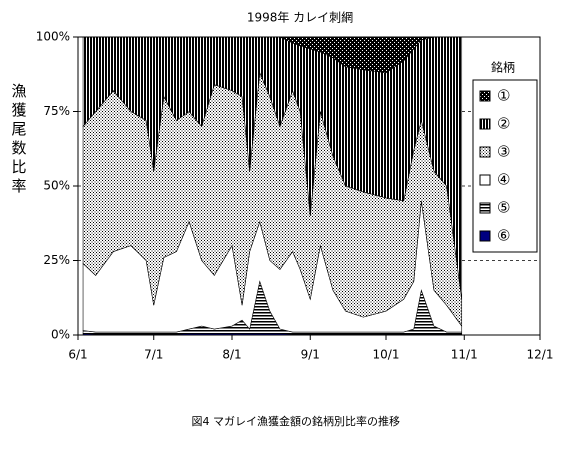 The width and height of the screenshot is (567, 449). I want to click on y-tick-label: 25%, so click(56, 260).